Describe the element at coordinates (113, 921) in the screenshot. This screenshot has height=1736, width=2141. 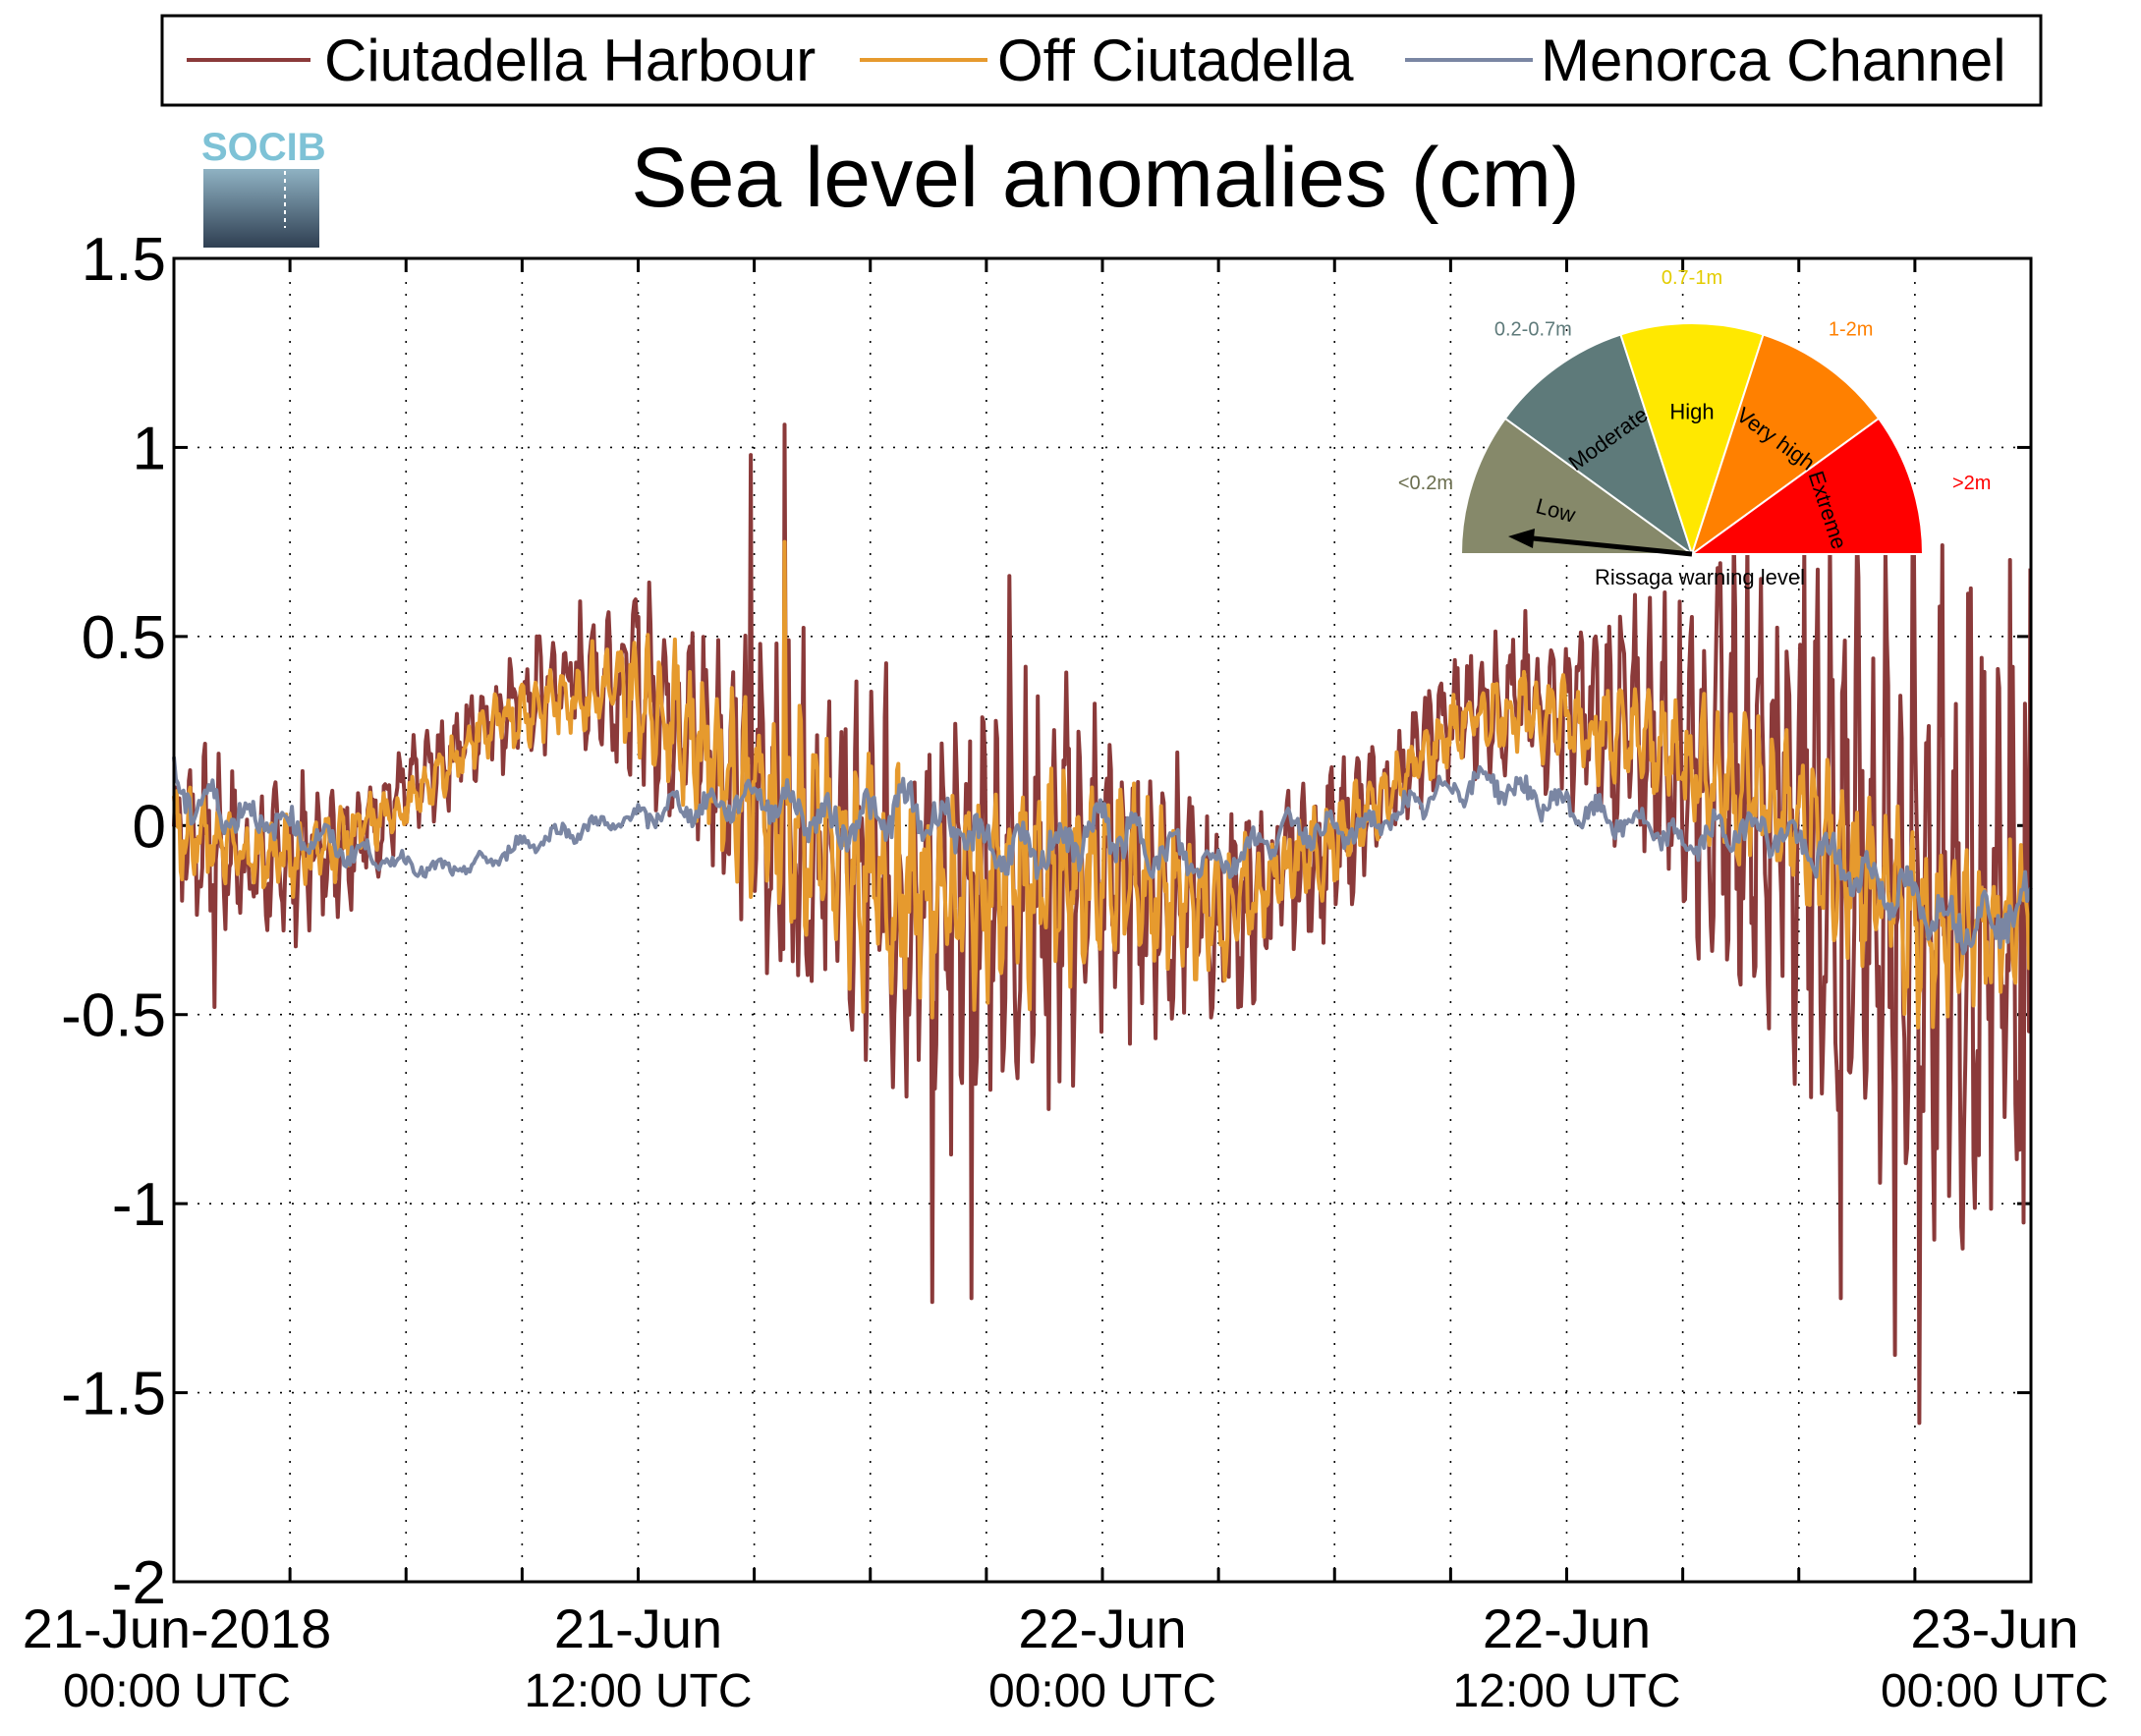
I see `y-tick-labels: 1.5 1 0.5 0 -0.5 -1 -1.5 -2` at that location.